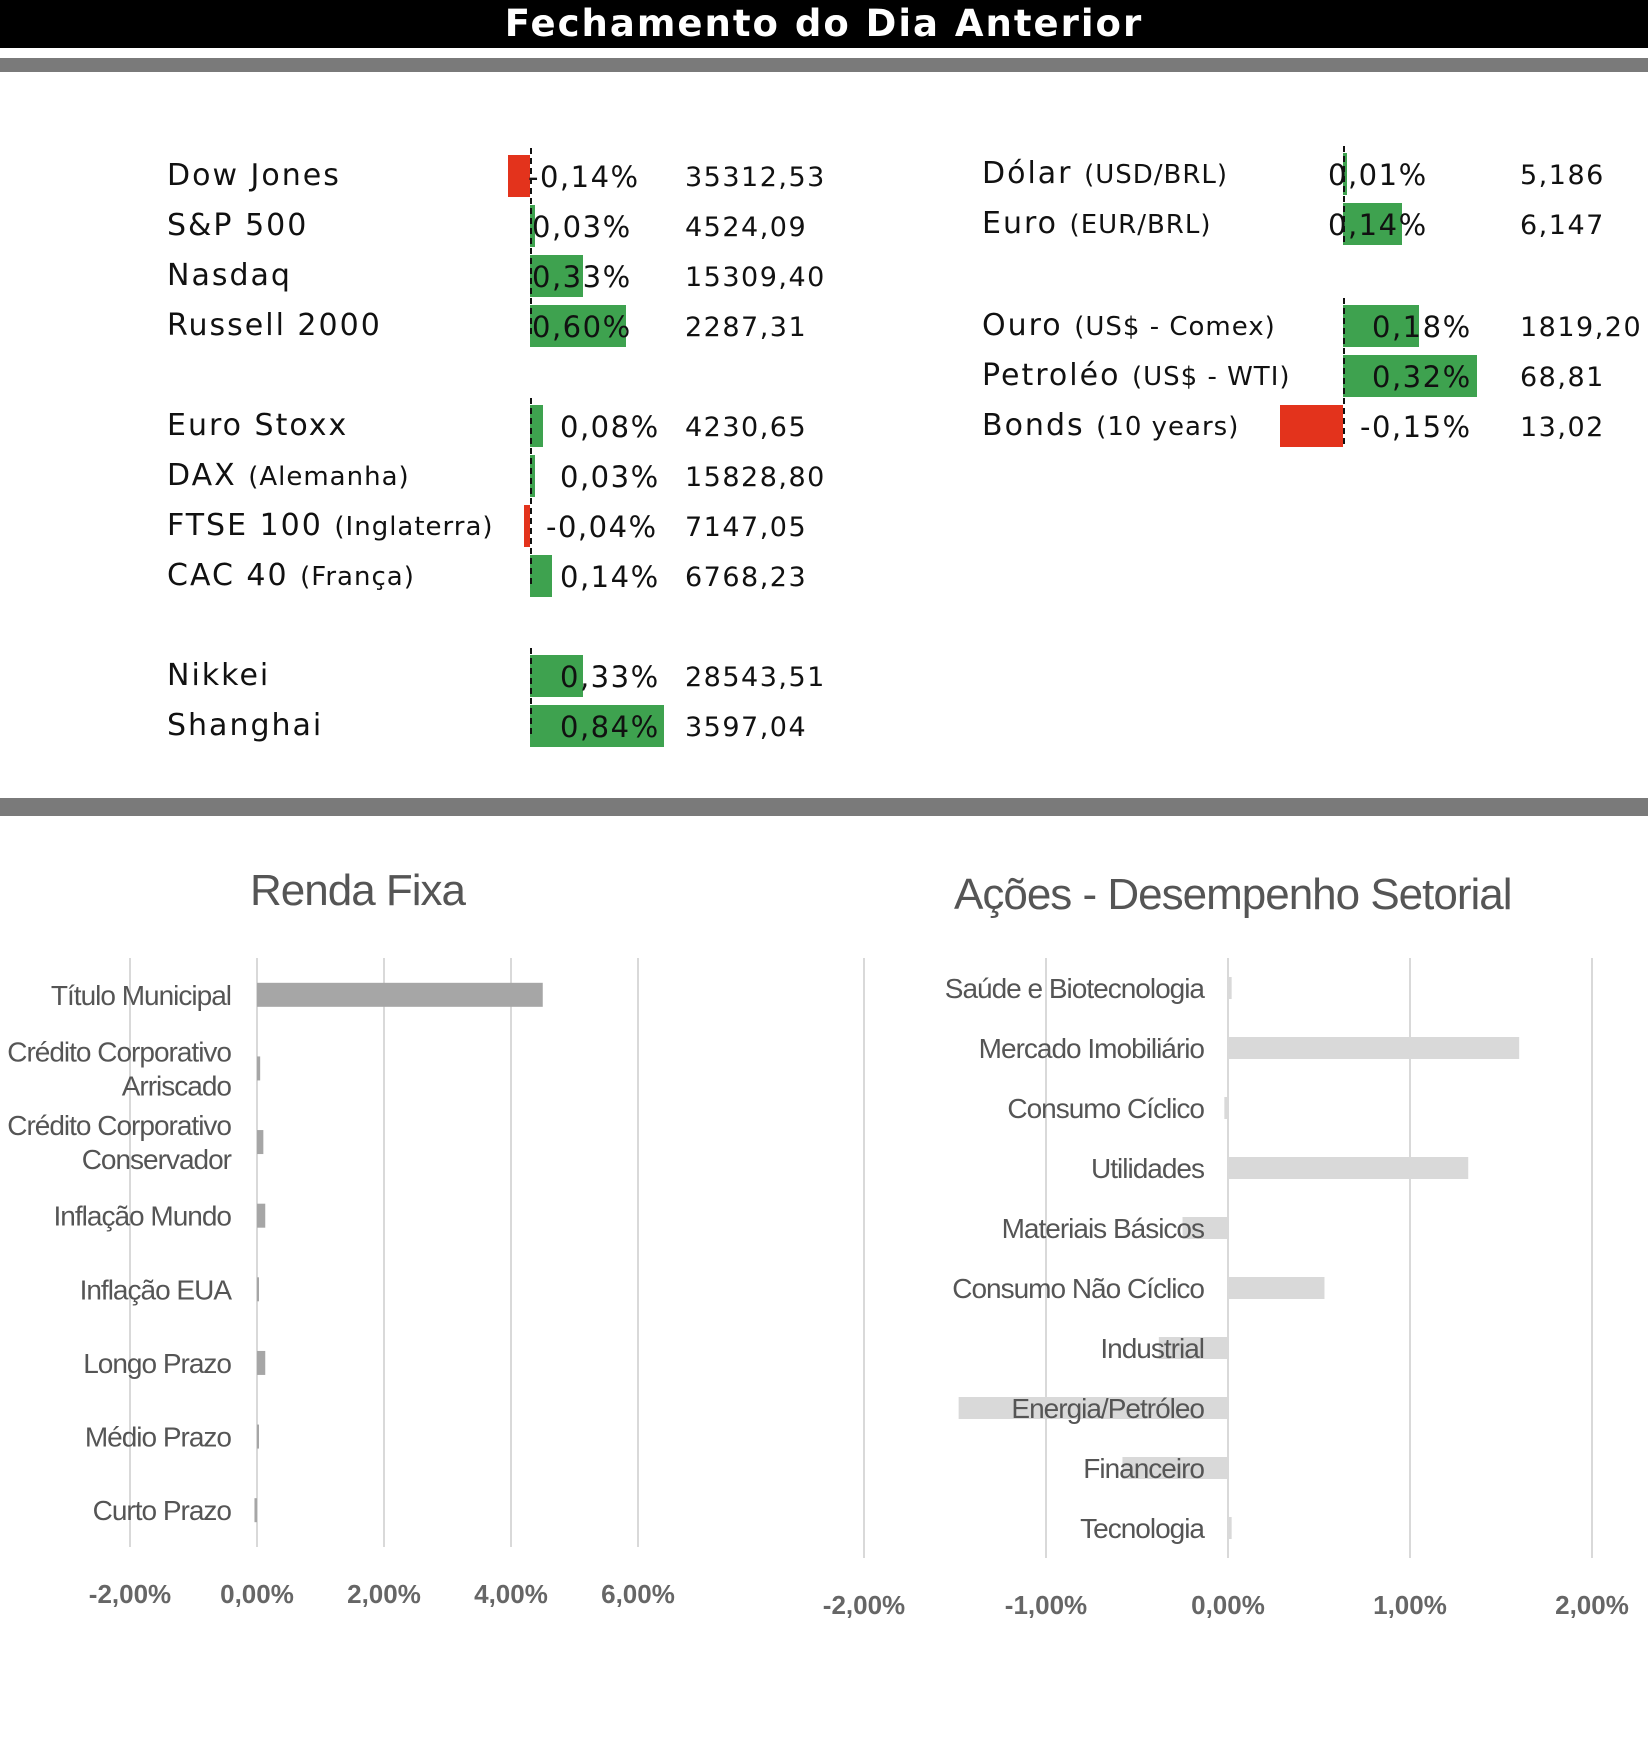  What do you see at coordinates (1075, 988) in the screenshot?
I see `category-label: Saúde e Biotecnologia` at bounding box center [1075, 988].